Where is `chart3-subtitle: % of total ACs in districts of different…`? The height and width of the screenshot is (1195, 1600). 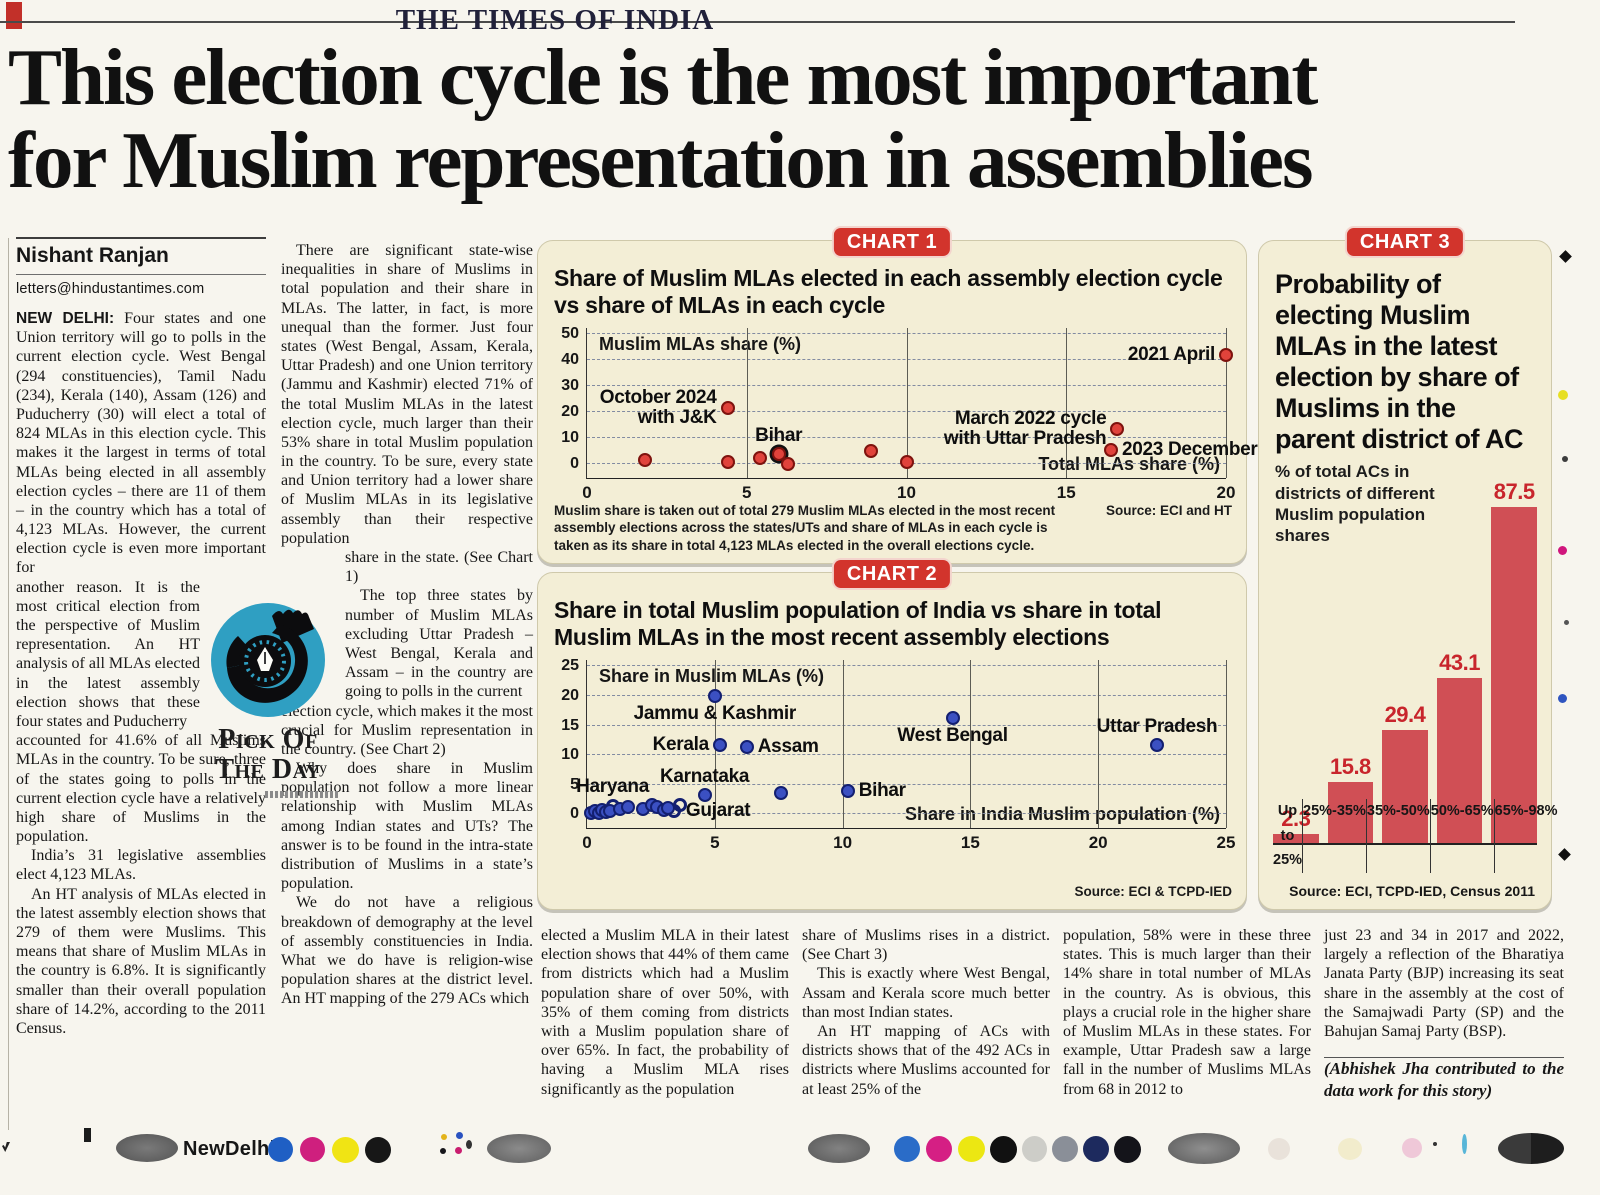 chart3-subtitle: % of total ACs in districts of different… is located at coordinates (1355, 504).